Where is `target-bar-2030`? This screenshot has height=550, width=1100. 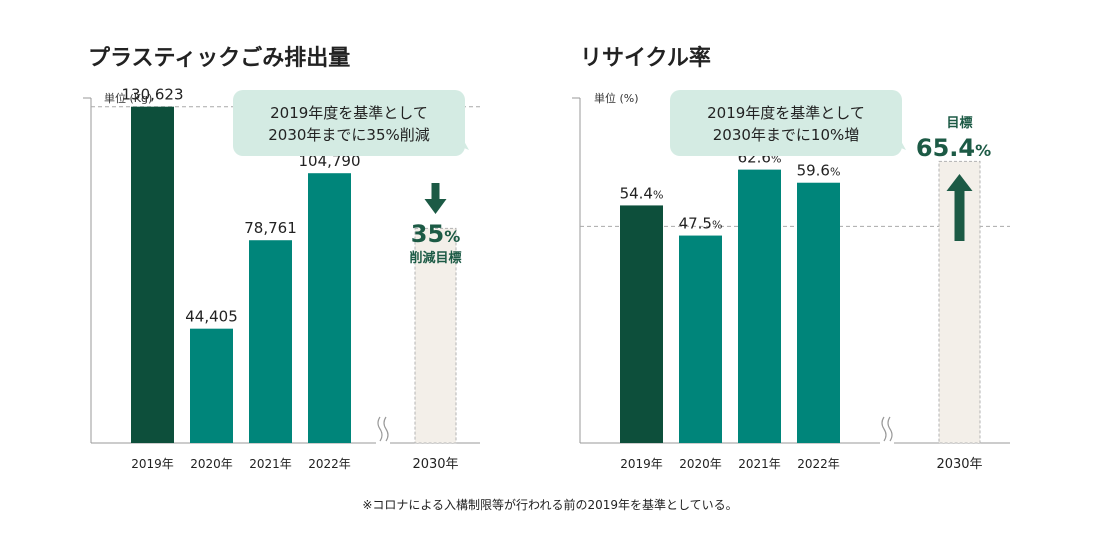 target-bar-2030 is located at coordinates (435, 335).